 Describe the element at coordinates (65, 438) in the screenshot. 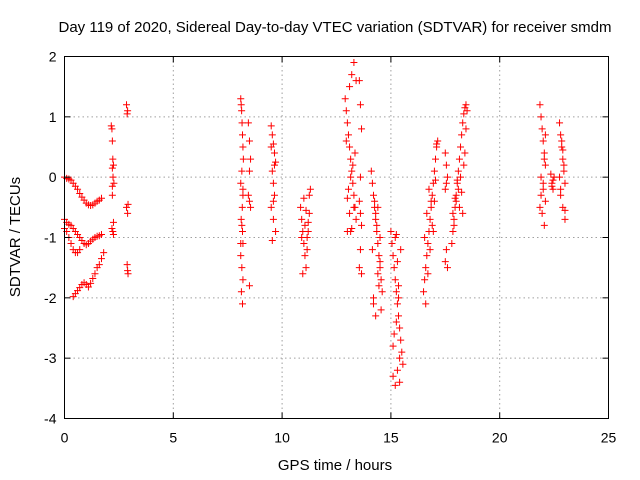

I see `x-tick-label: 0` at that location.